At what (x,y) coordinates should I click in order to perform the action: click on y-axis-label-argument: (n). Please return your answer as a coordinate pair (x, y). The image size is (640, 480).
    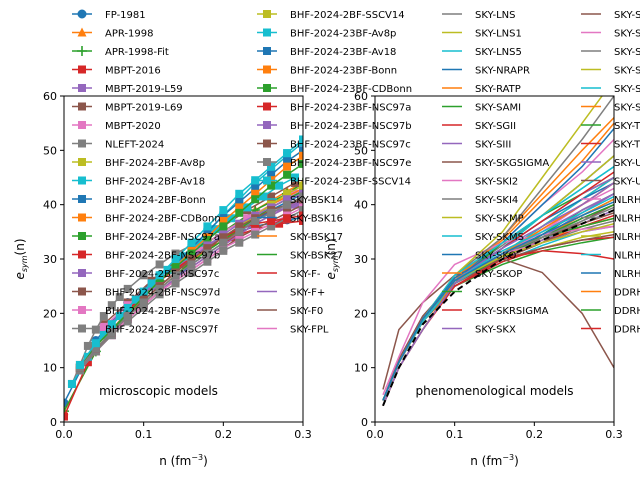
    Looking at the image, I should click on (331, 246).